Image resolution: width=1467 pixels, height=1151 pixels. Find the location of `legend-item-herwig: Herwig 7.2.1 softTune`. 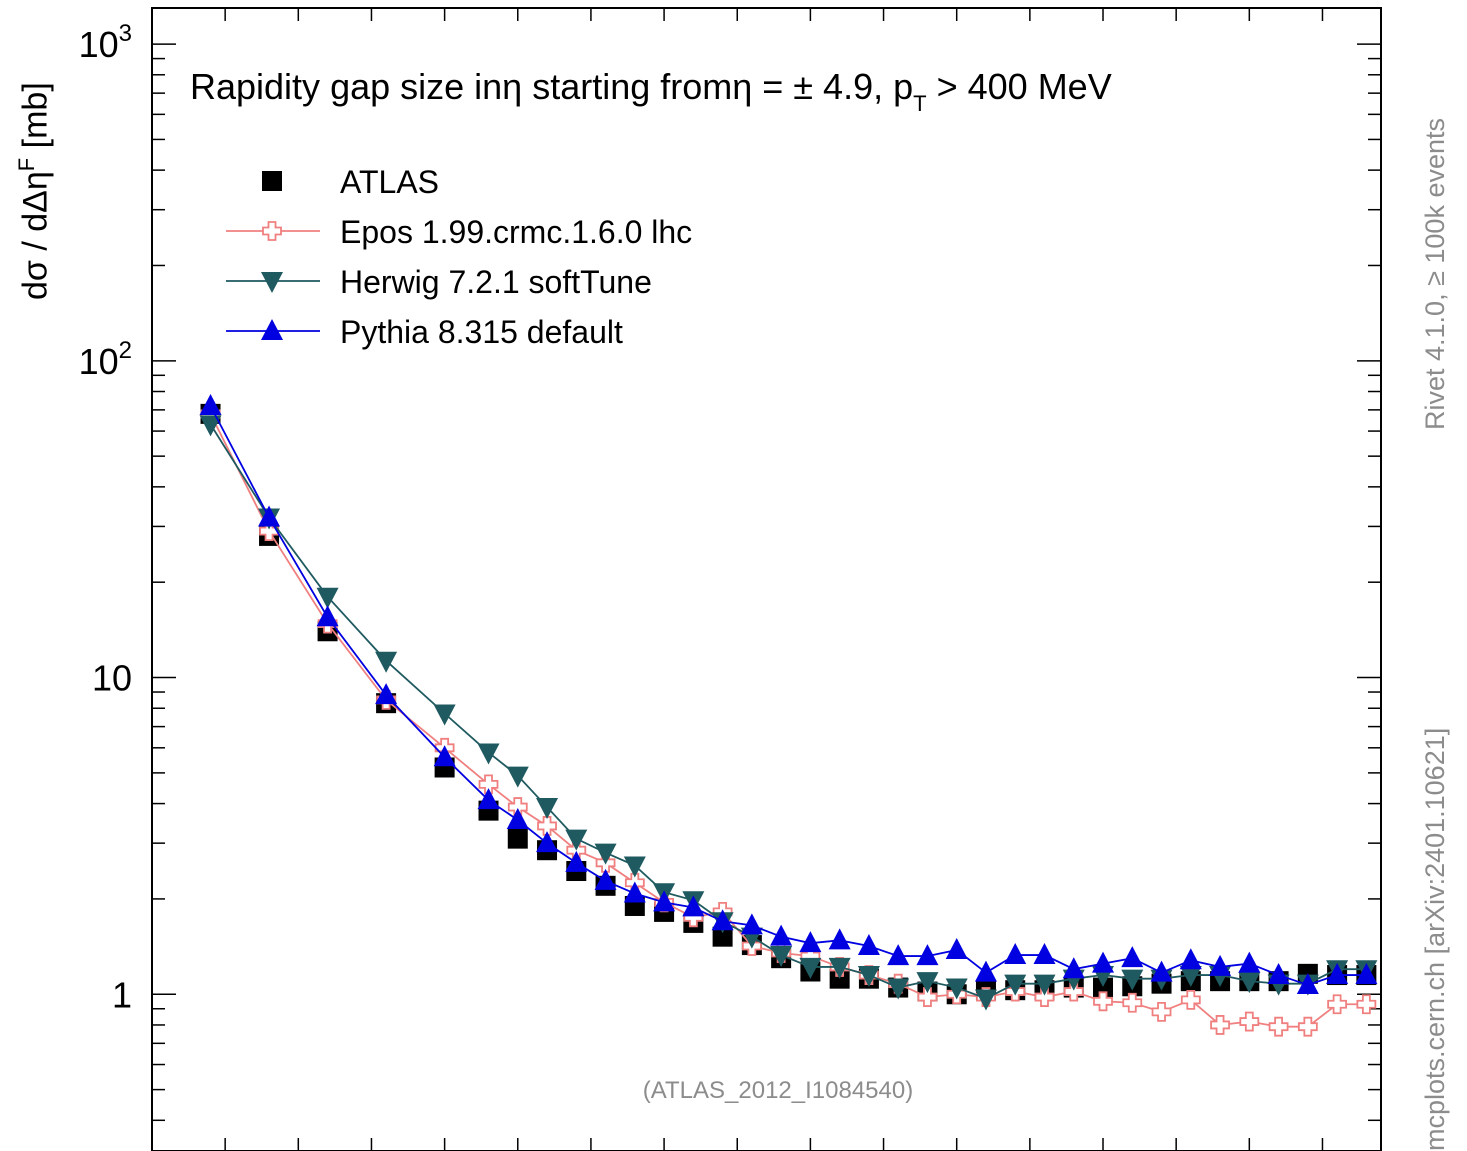

legend-item-herwig: Herwig 7.2.1 softTune is located at coordinates (439, 282).